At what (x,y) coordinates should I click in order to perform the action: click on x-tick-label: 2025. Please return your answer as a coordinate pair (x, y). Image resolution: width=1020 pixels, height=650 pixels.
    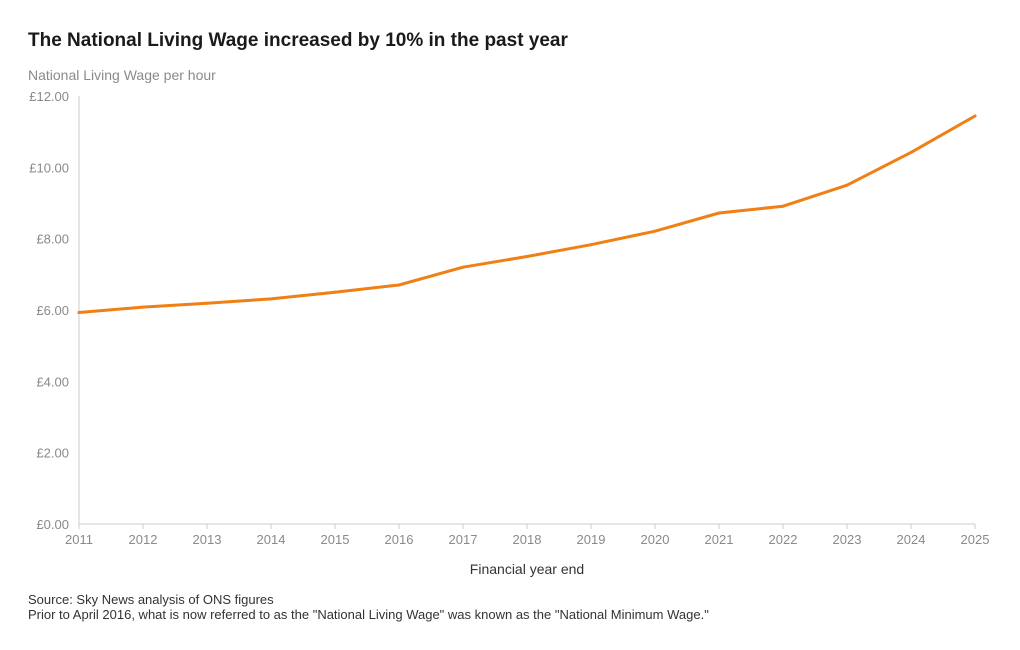
    Looking at the image, I should click on (975, 539).